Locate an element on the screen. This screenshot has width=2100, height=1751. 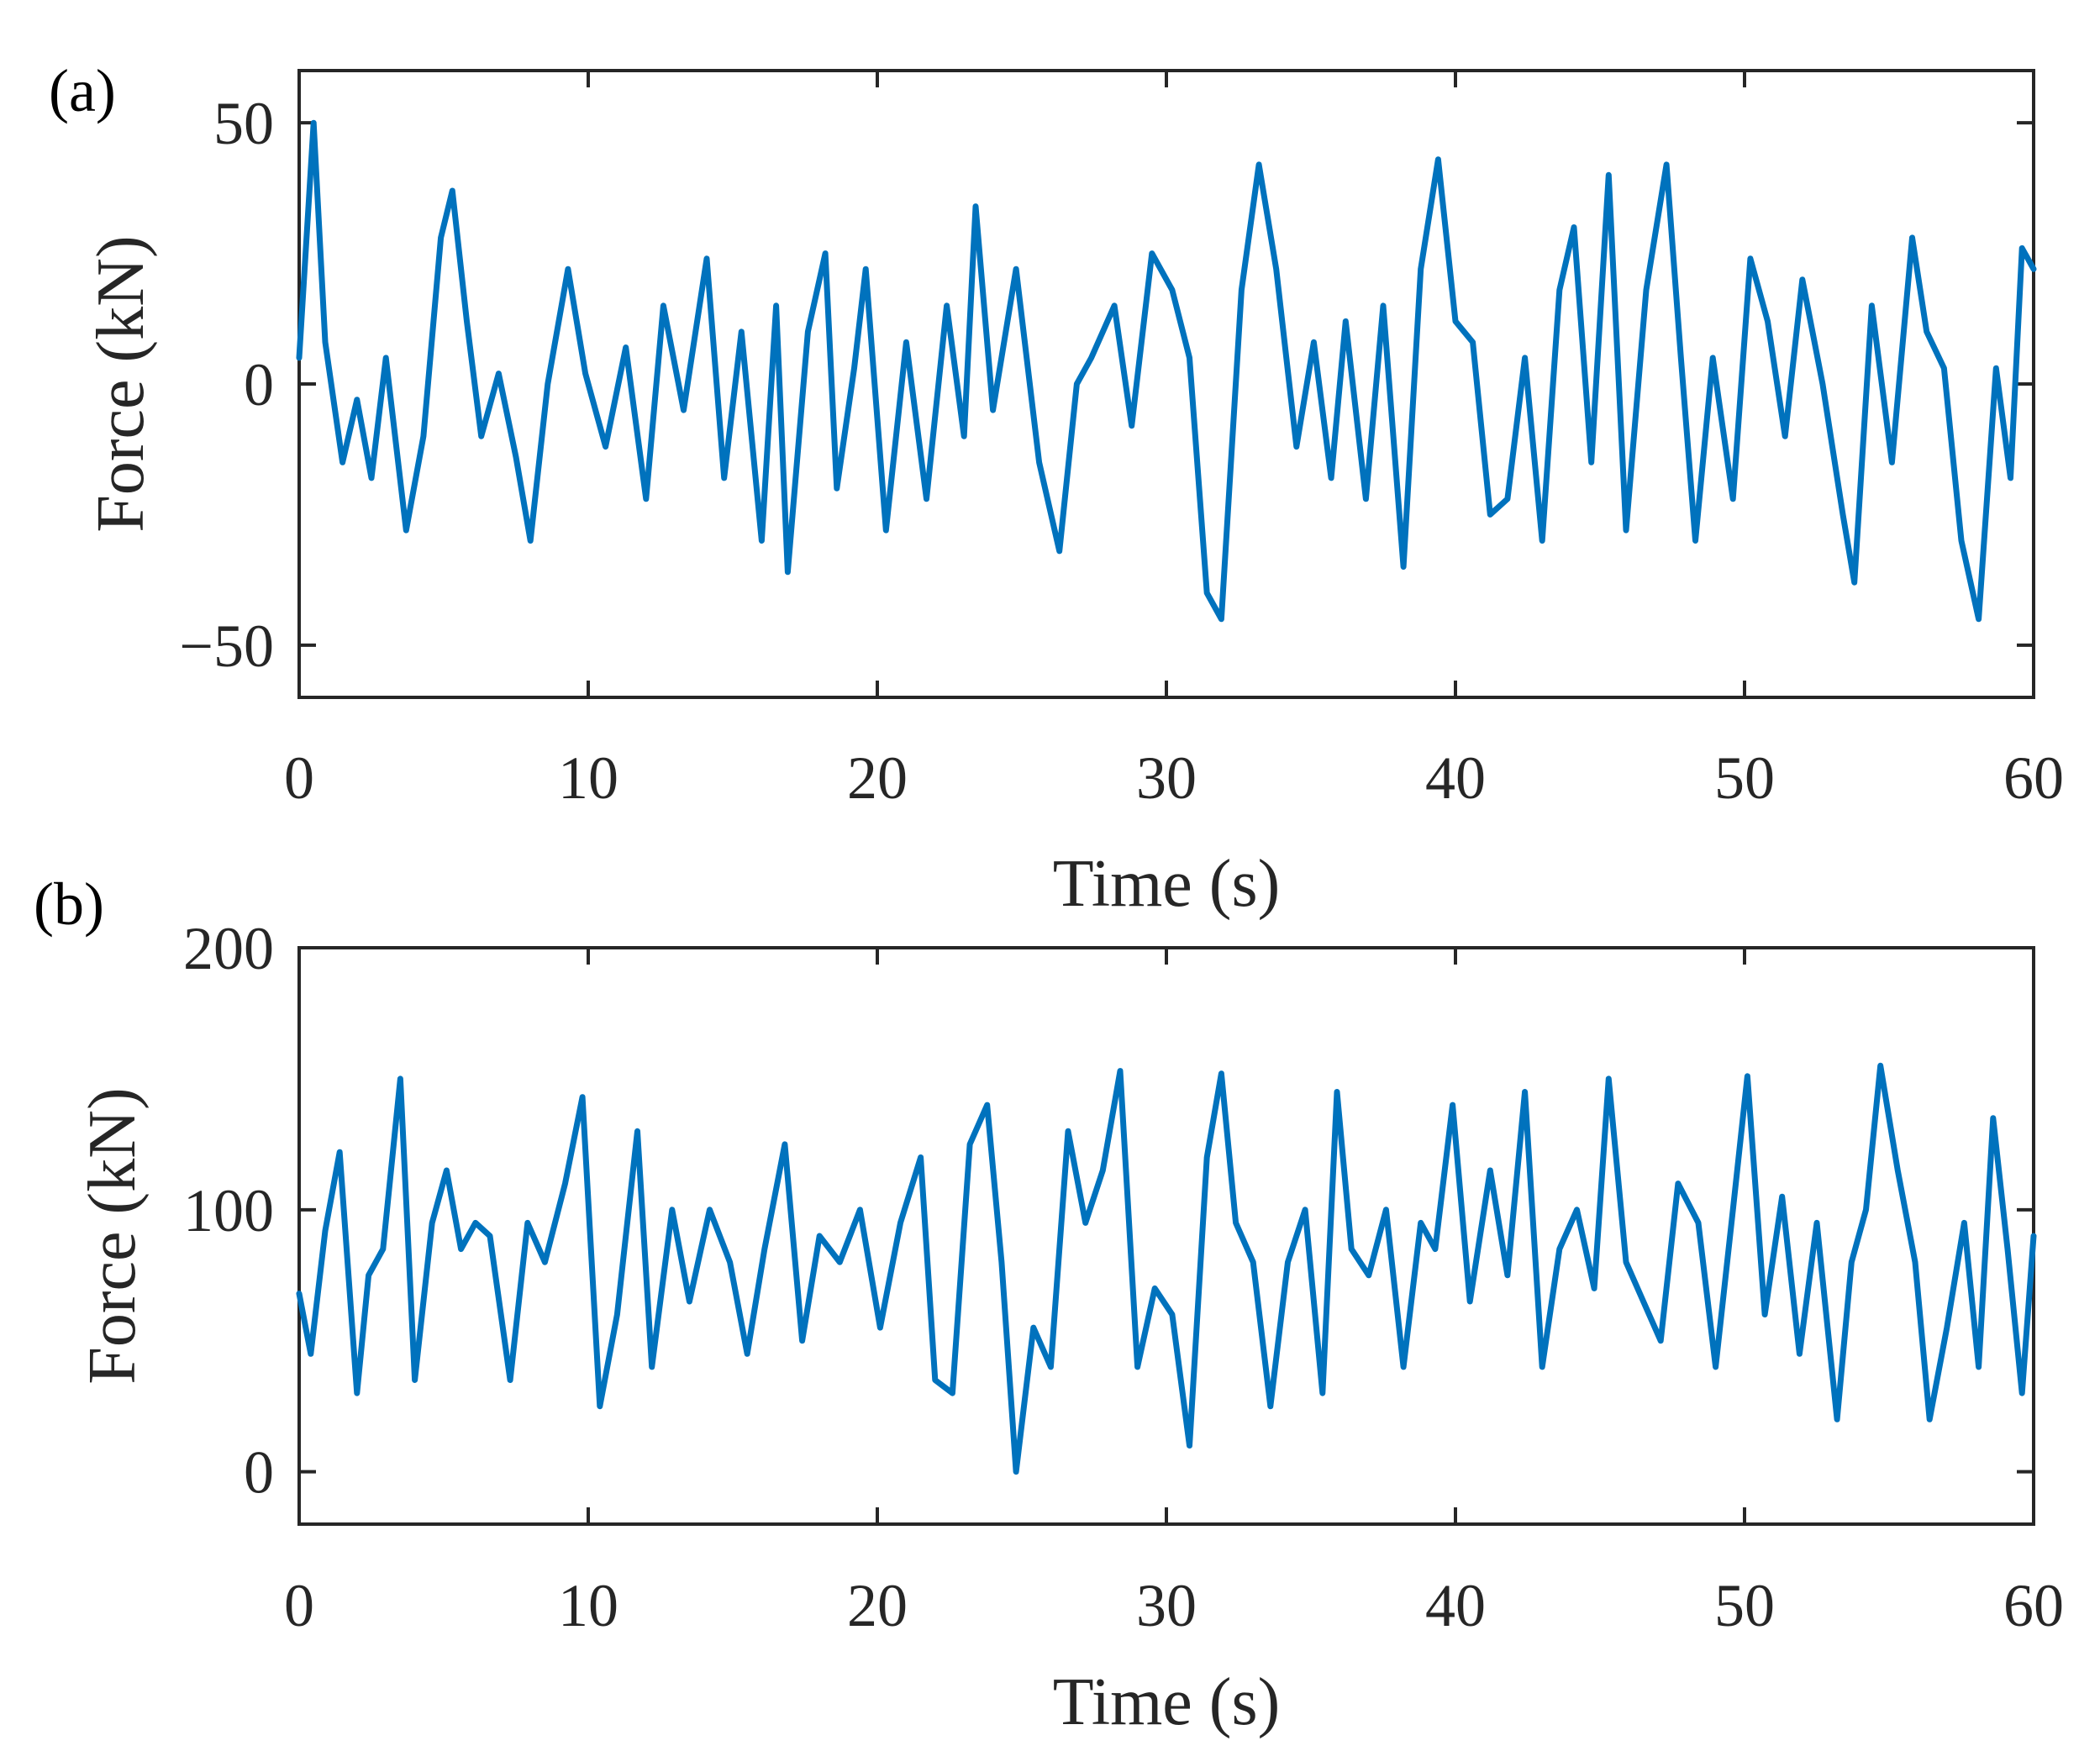
y-tick-label: 200 is located at coordinates (228, 948).